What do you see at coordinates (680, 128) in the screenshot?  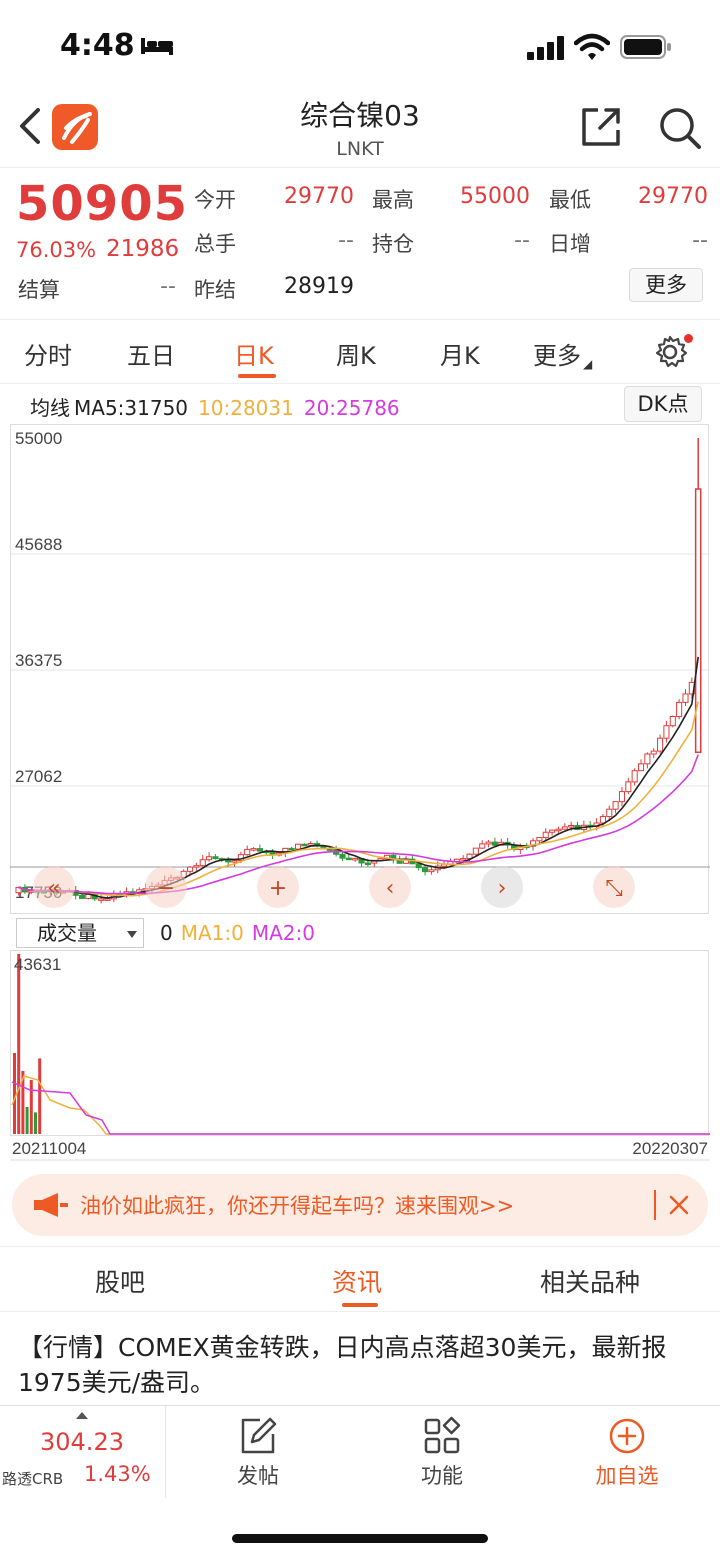 I see `search-icon` at bounding box center [680, 128].